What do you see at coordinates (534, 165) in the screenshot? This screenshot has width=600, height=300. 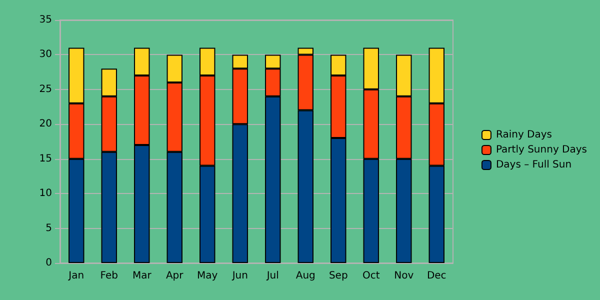 I see `legend-label: Days – Full Sun` at bounding box center [534, 165].